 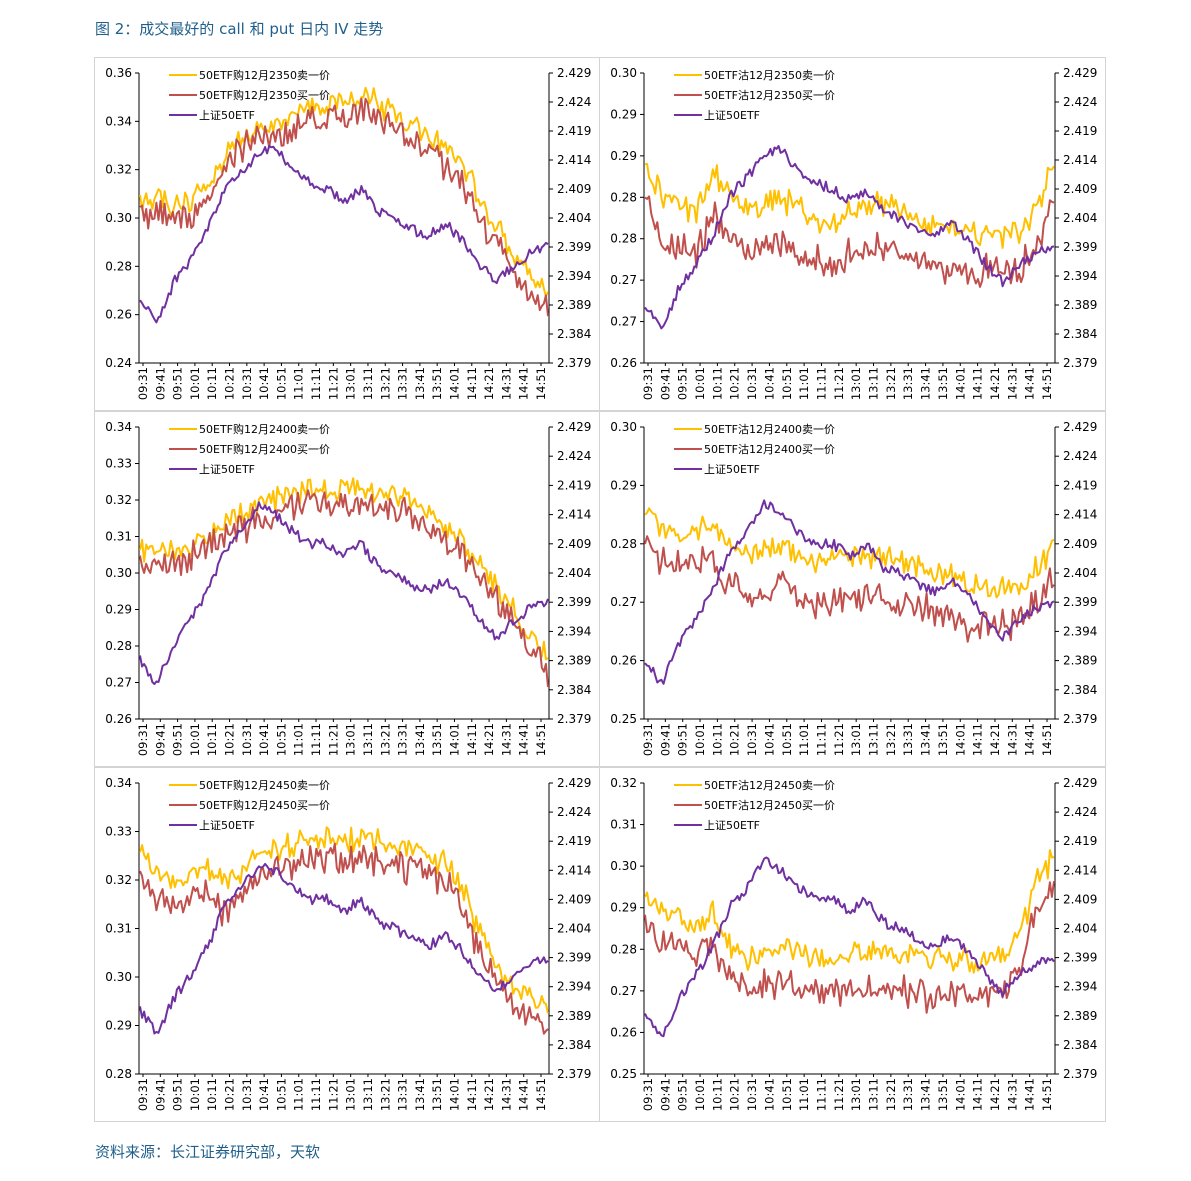 What do you see at coordinates (299, 1094) in the screenshot?
I see `x-tick-label: 11:01` at bounding box center [299, 1094].